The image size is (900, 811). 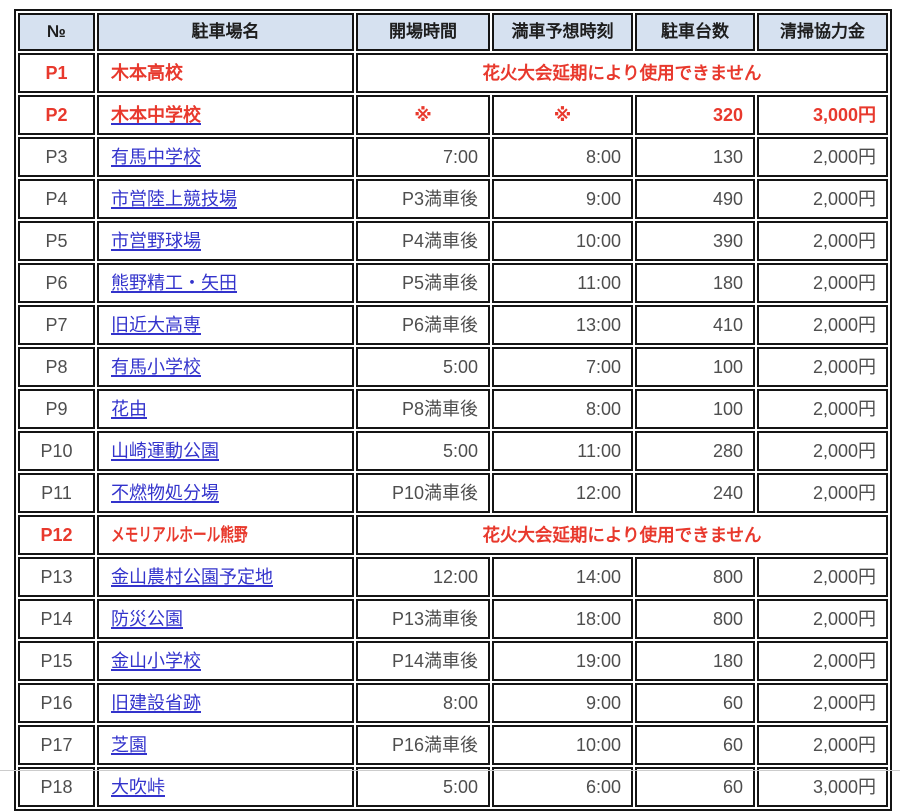 I want to click on parking-name-cell: 金山農村公園予定地, so click(x=225, y=577).